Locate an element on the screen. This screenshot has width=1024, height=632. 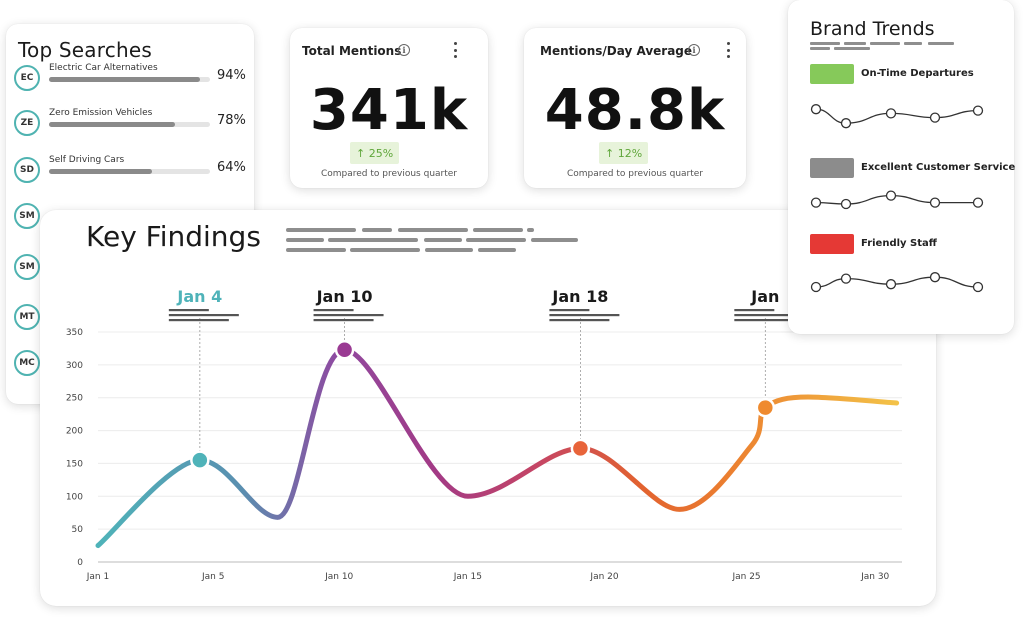
brand-trends-title: Brand Trends is located at coordinates (872, 29).